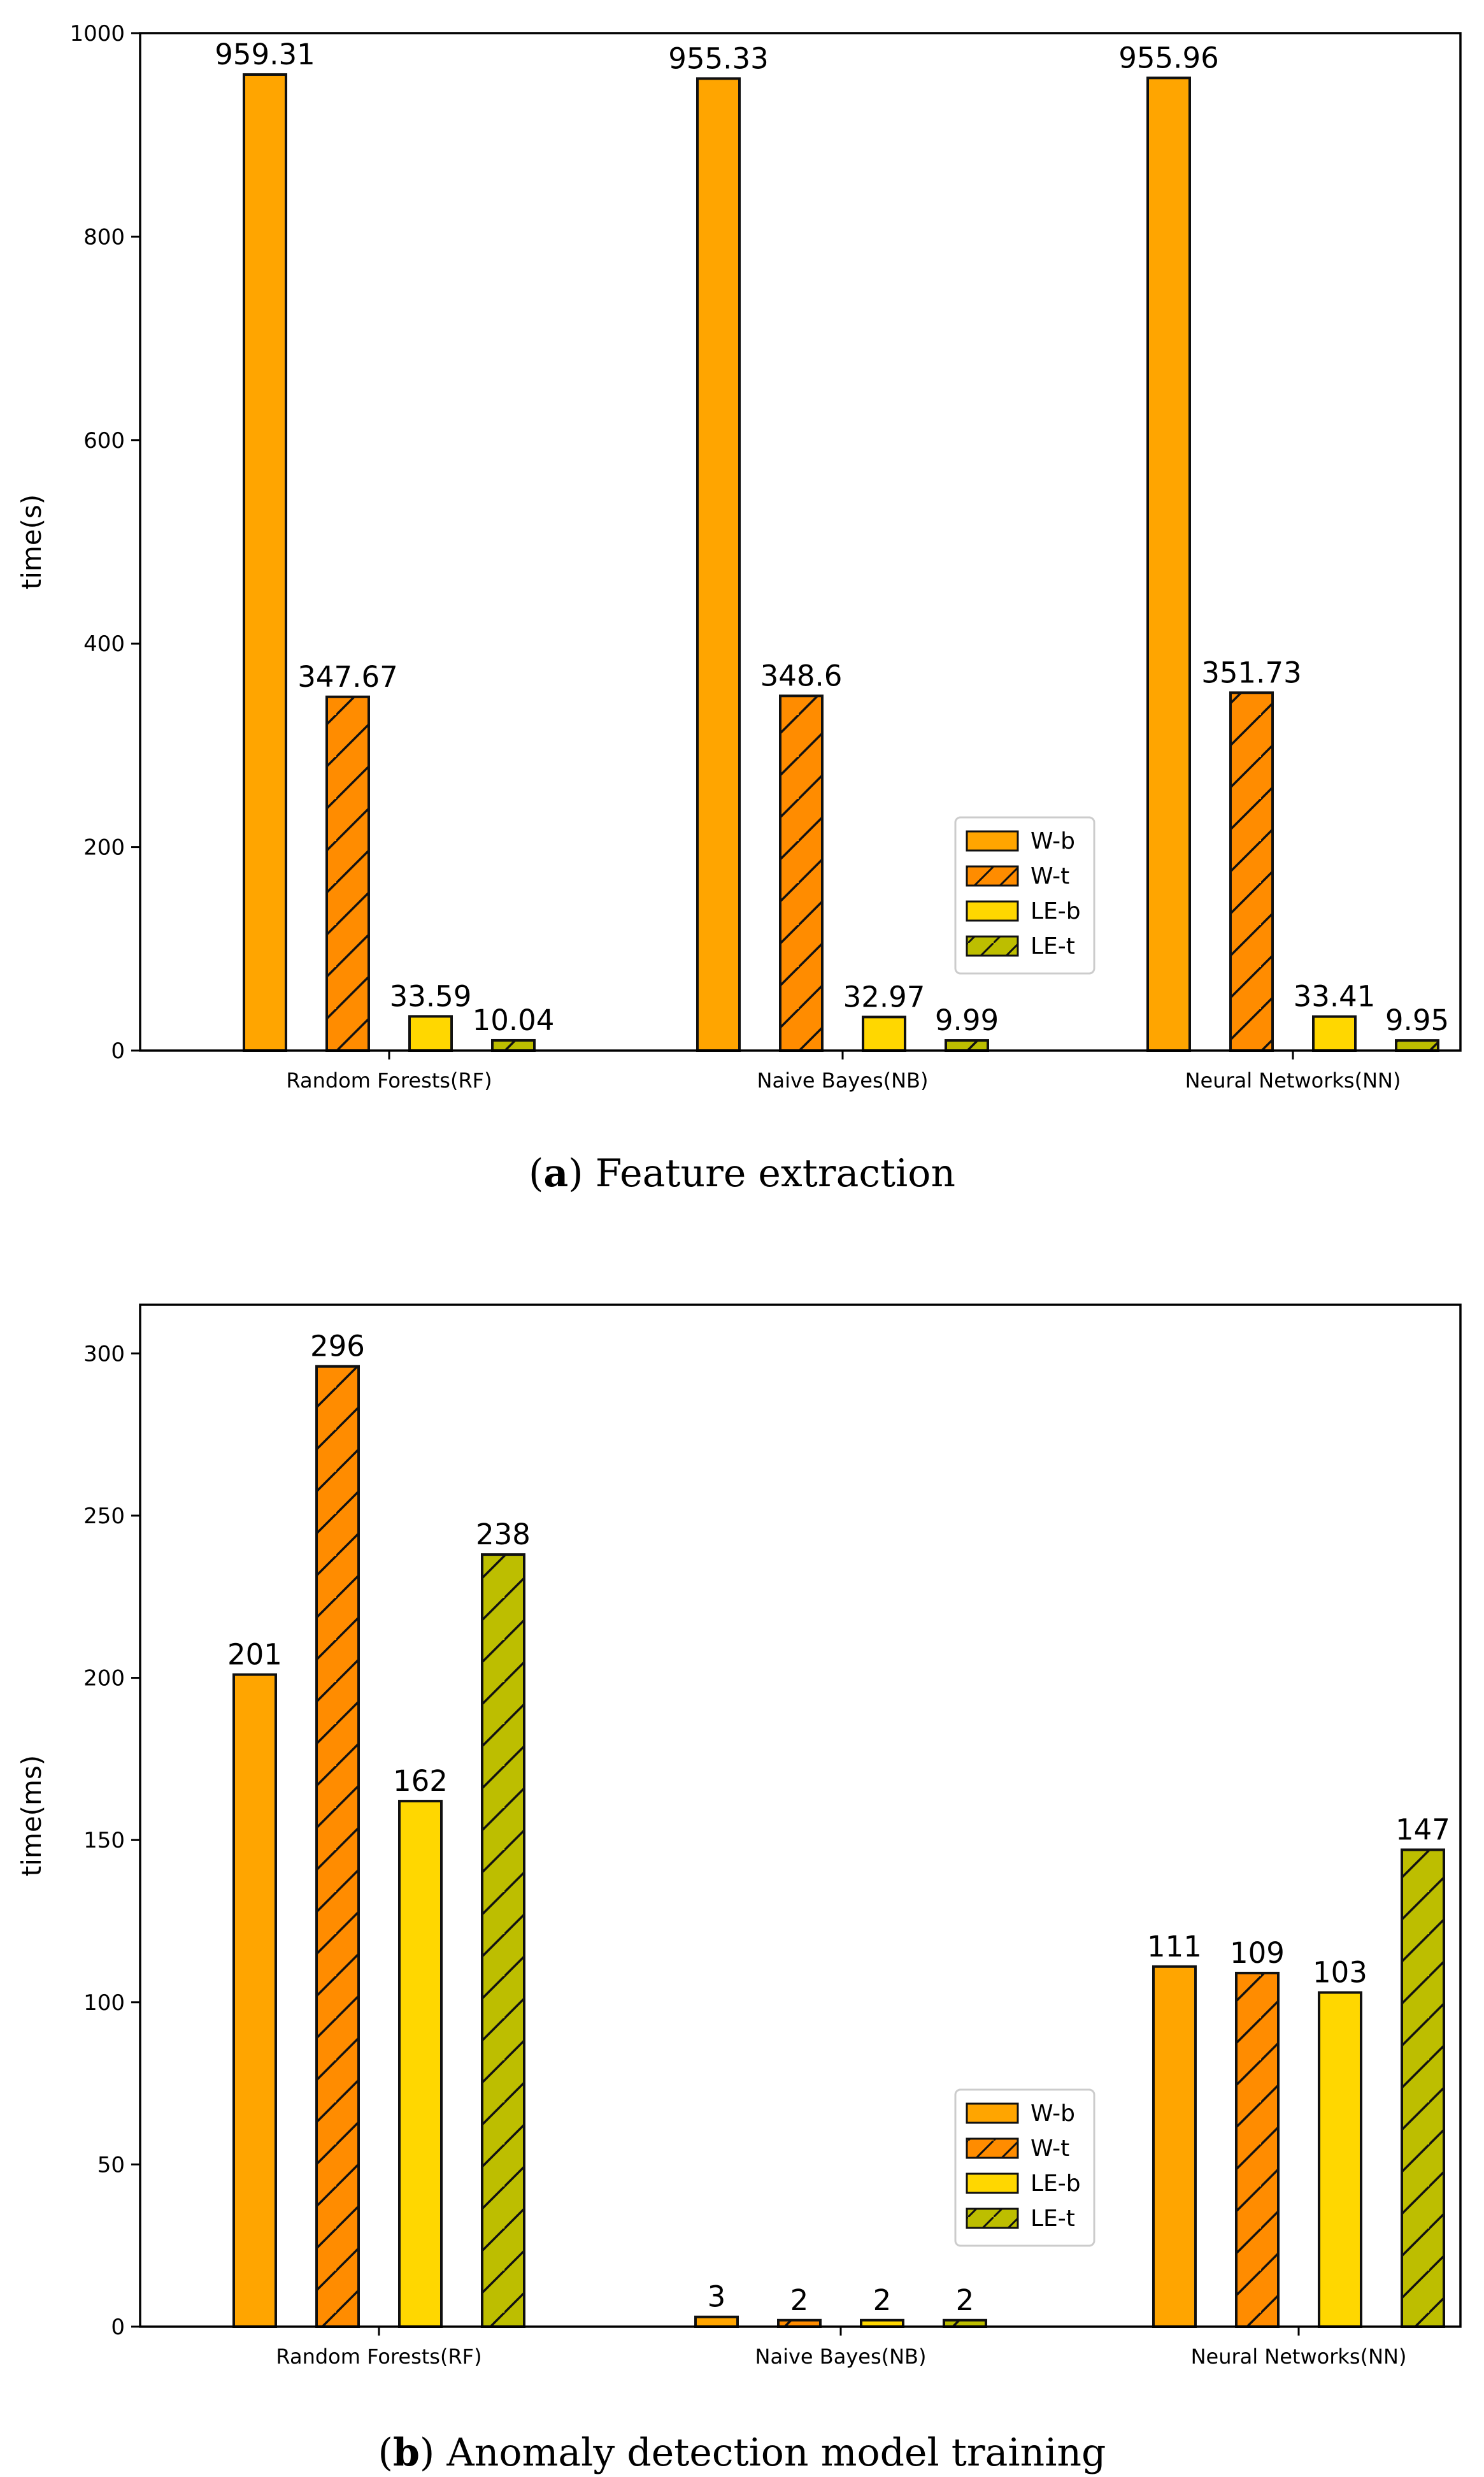 This screenshot has width=1484, height=2477. What do you see at coordinates (967, 1020) in the screenshot?
I see `data-label: 9.99` at bounding box center [967, 1020].